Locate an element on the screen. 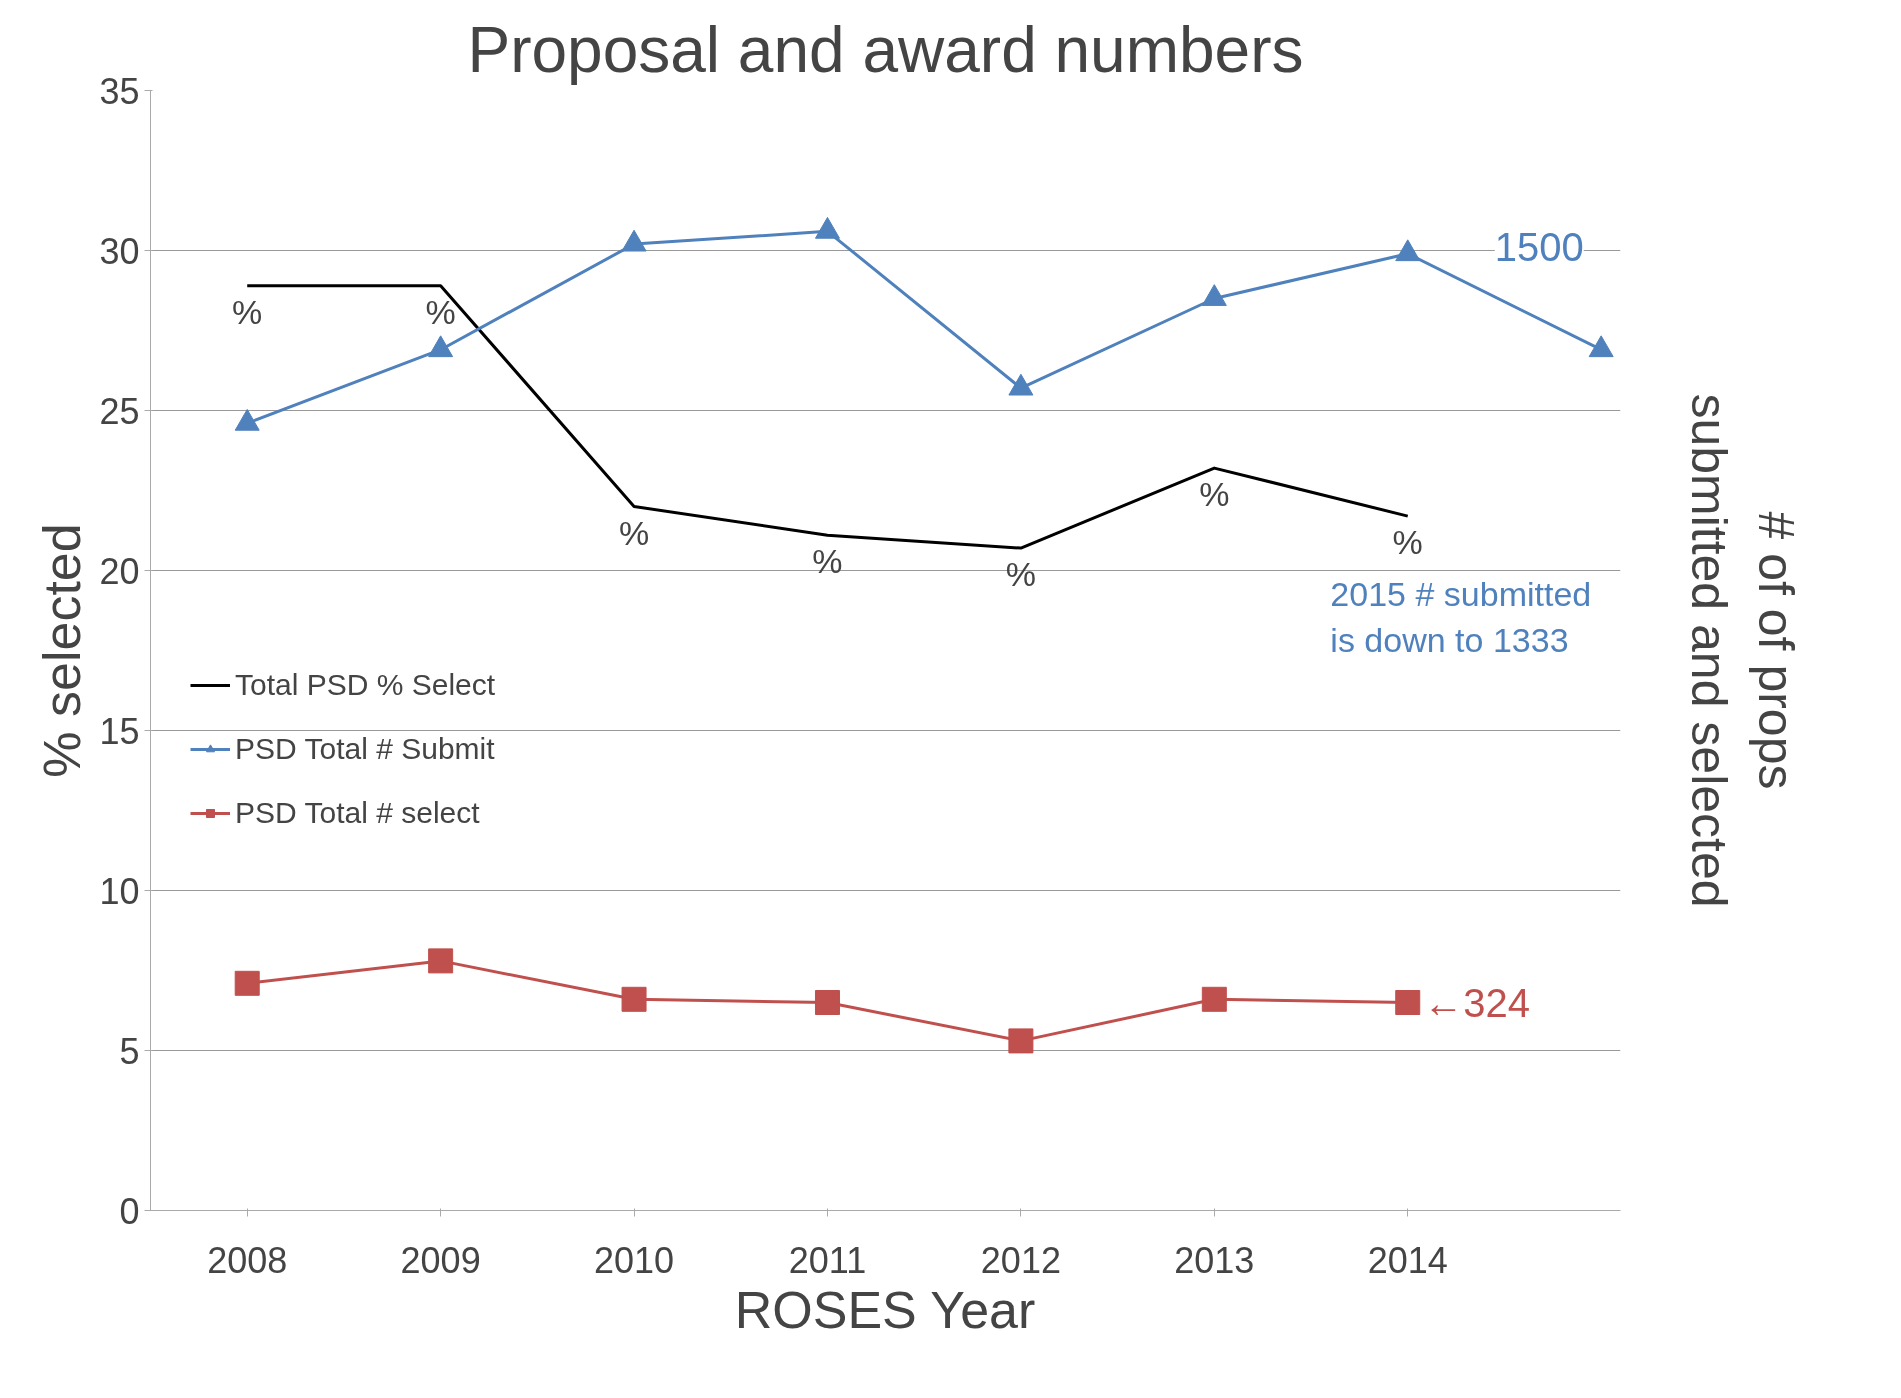 This screenshot has width=1901, height=1398. x-tick-label: 2008 is located at coordinates (247, 1260).